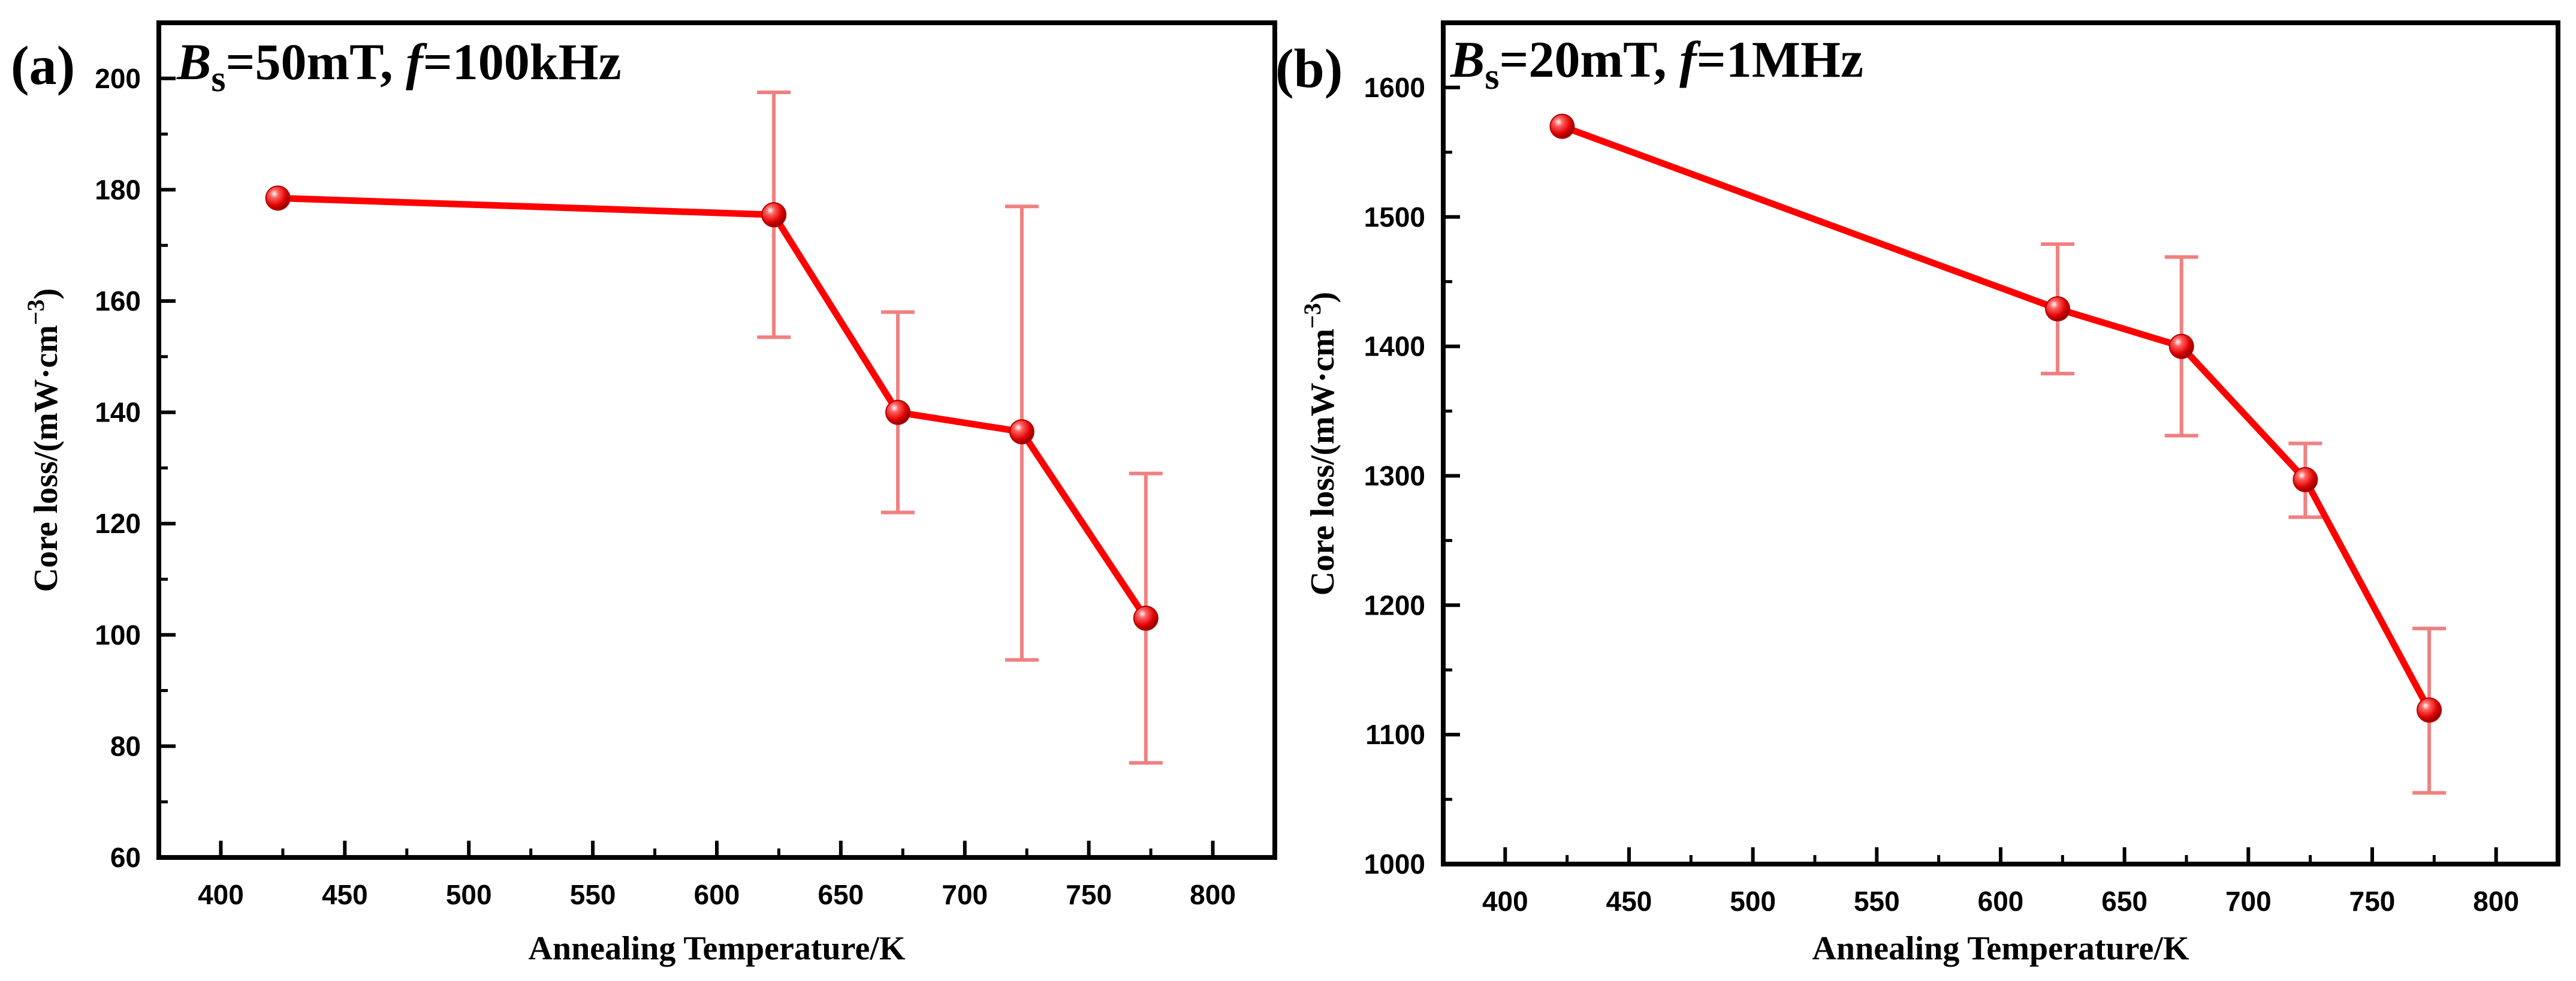  Describe the element at coordinates (118, 301) in the screenshot. I see `y-tick-label: 160` at that location.